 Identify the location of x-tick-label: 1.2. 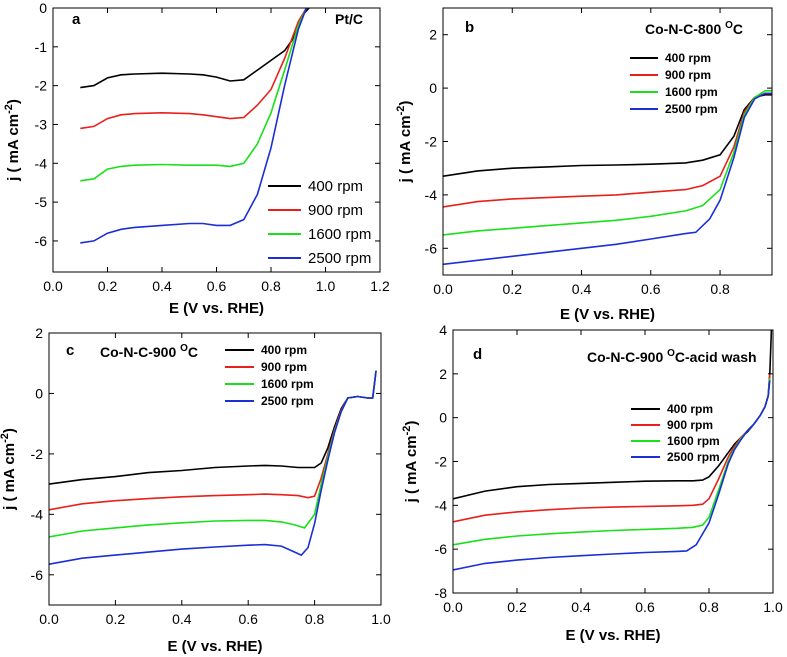
(380, 286).